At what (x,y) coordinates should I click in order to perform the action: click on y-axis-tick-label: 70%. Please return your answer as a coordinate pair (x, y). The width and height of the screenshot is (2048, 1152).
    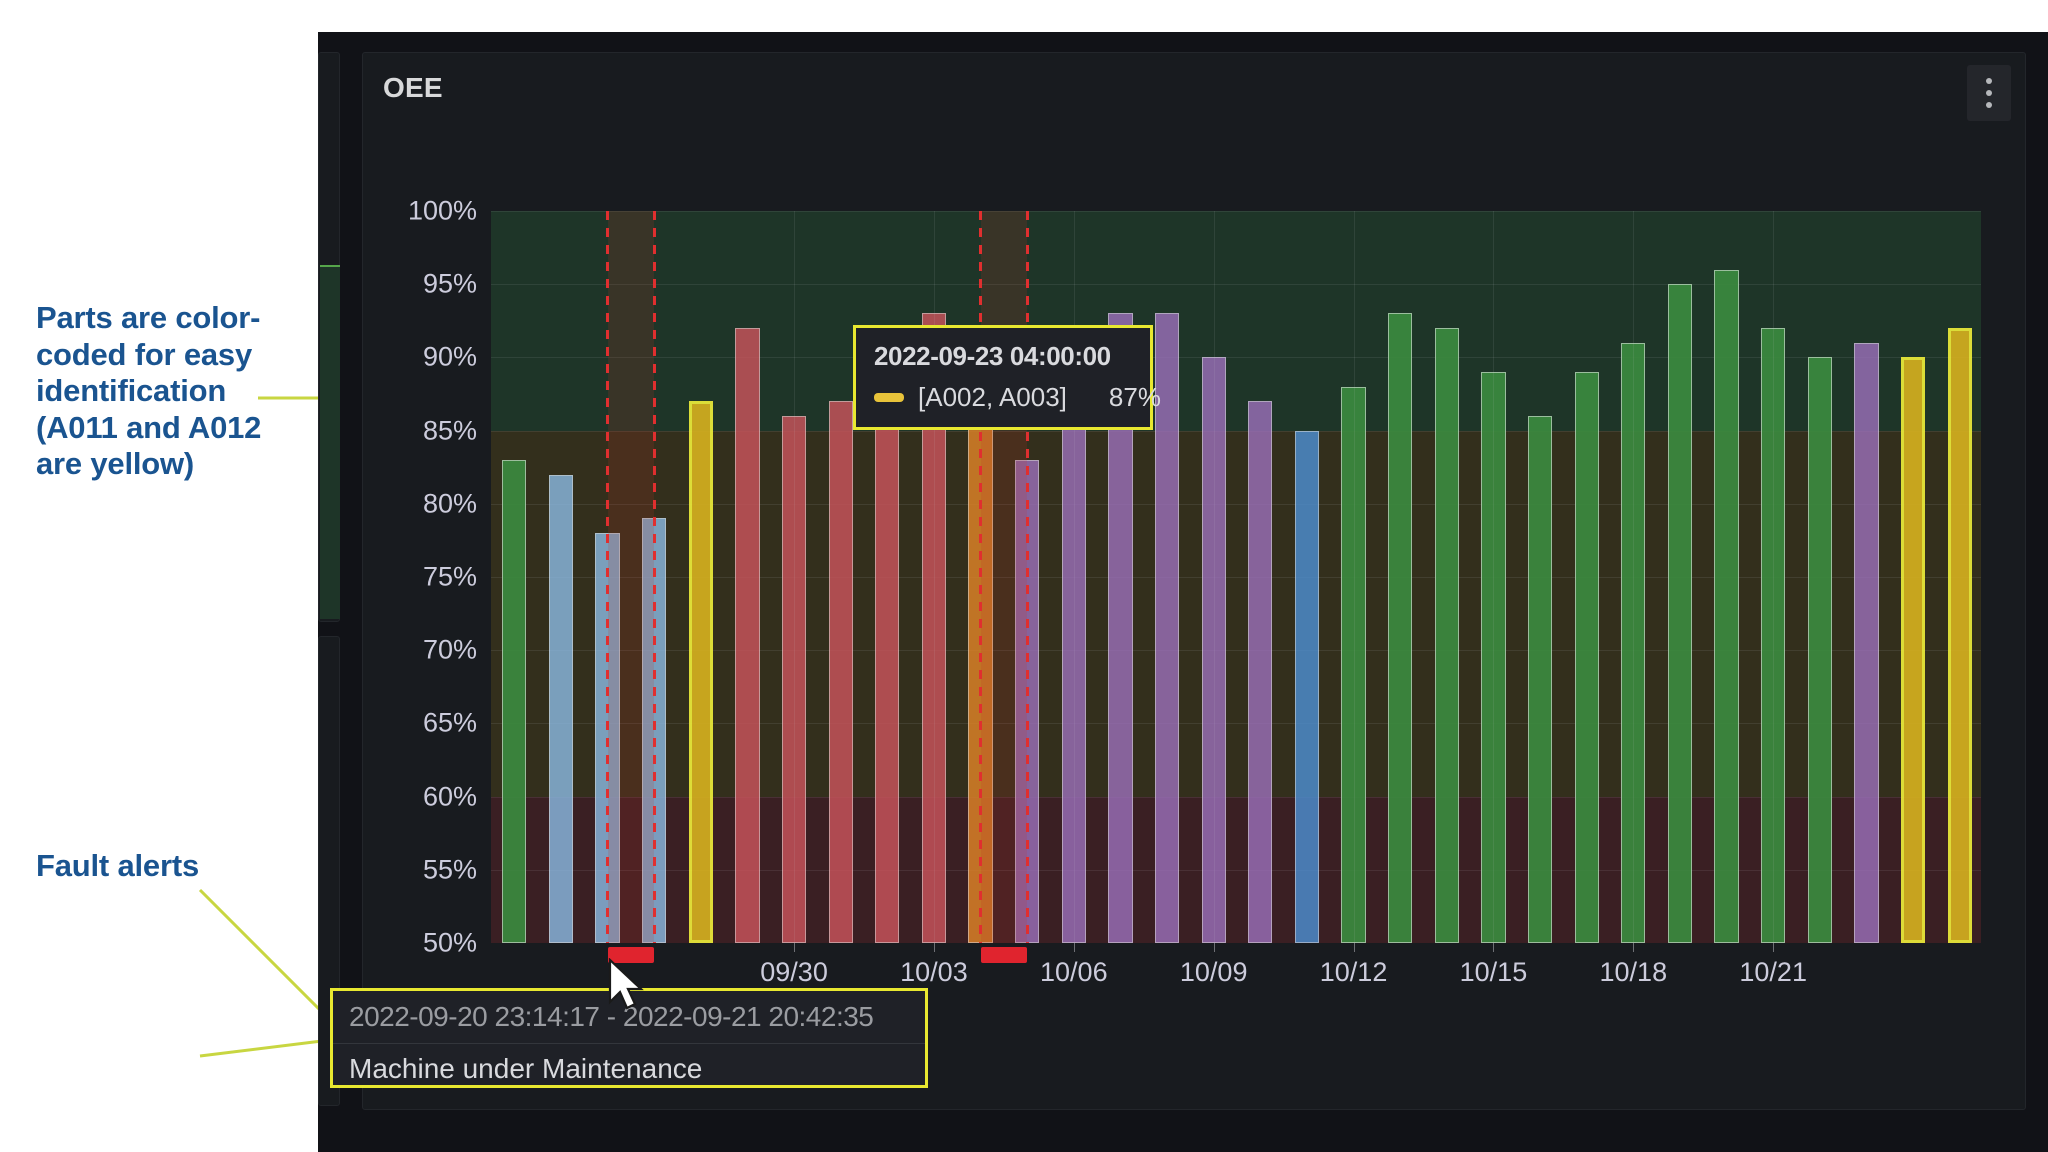
    Looking at the image, I should click on (449, 649).